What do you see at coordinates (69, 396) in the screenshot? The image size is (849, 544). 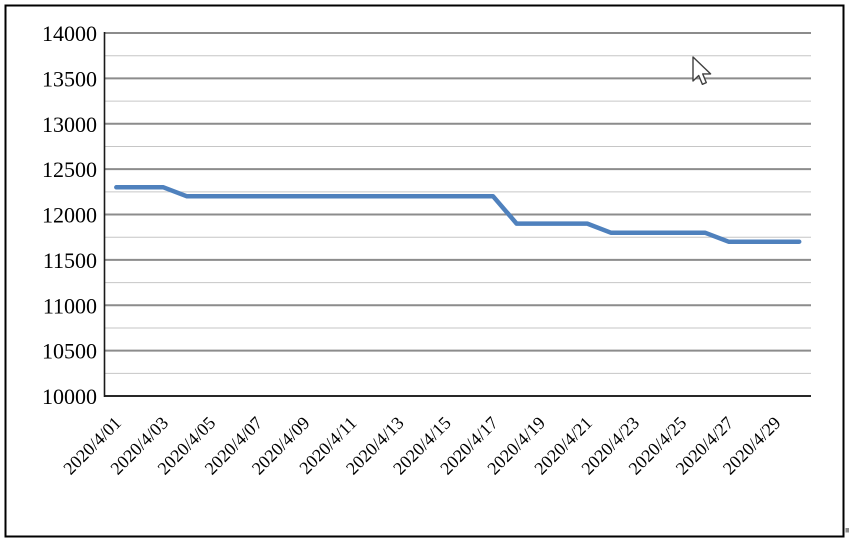 I see `y-axis-tick-label: 10000` at bounding box center [69, 396].